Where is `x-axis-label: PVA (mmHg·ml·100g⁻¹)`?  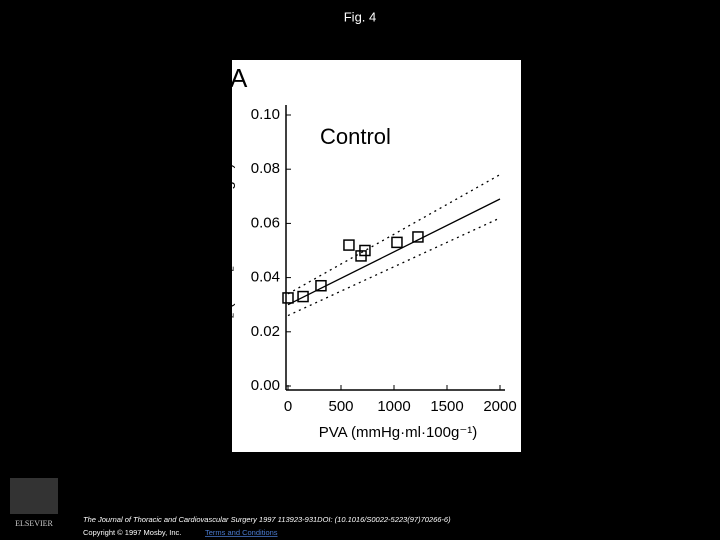 x-axis-label: PVA (mmHg·ml·100g⁻¹) is located at coordinates (398, 432).